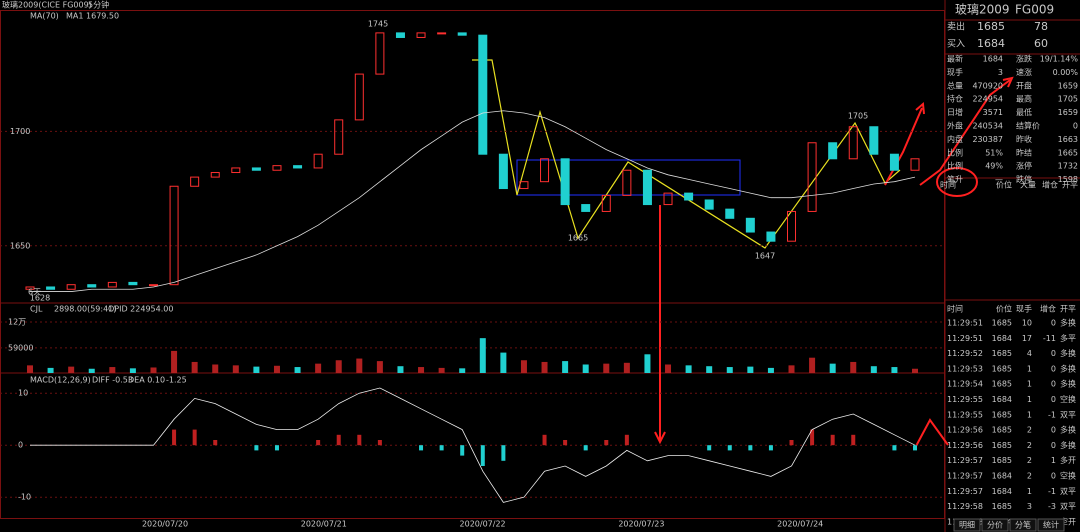 The image size is (1080, 532). I want to click on label: 明细, so click(967, 525).